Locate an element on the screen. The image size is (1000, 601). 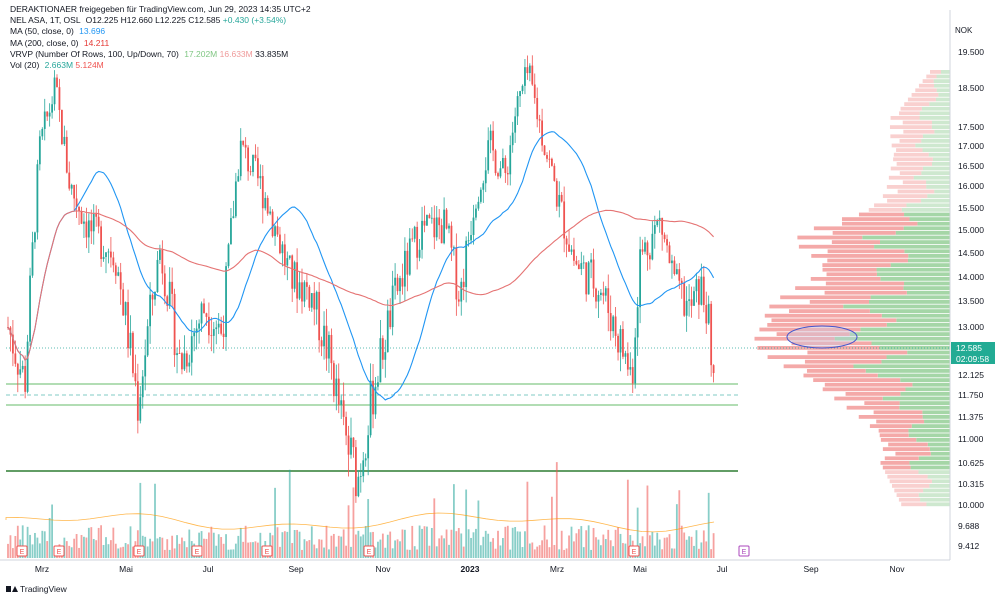
legend-ma50: MA (50, close, 0) 13.696 is located at coordinates (160, 31).